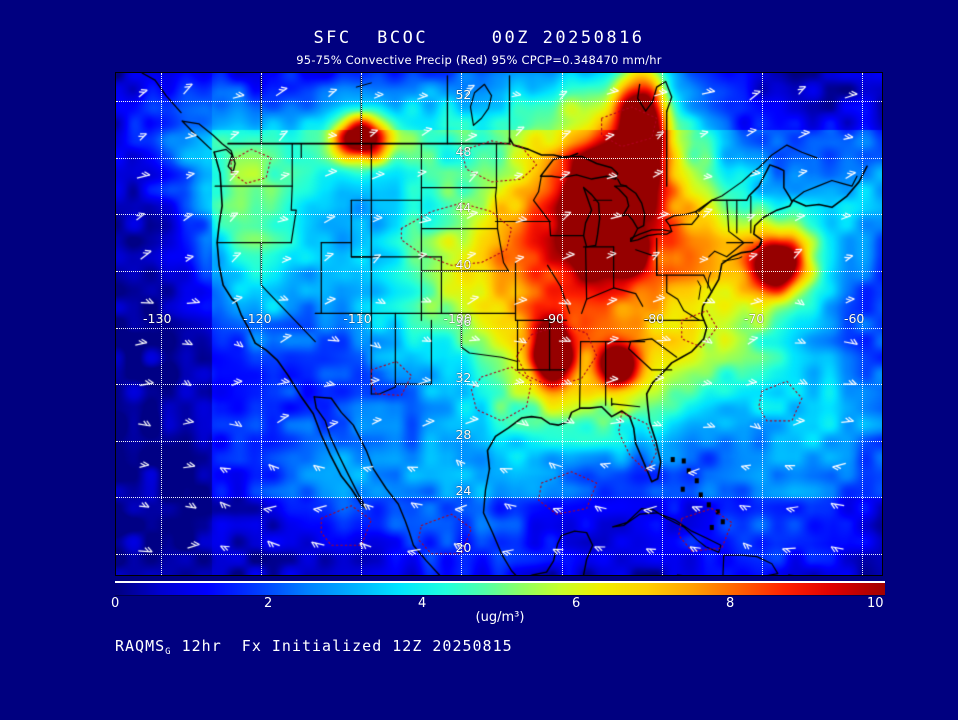 This screenshot has width=958, height=720. I want to click on lat-label: 44, so click(463, 208).